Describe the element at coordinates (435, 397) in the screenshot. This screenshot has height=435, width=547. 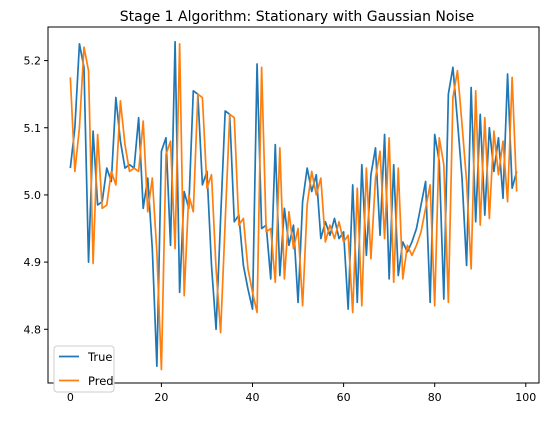
I see `x-tick-label: 80` at that location.